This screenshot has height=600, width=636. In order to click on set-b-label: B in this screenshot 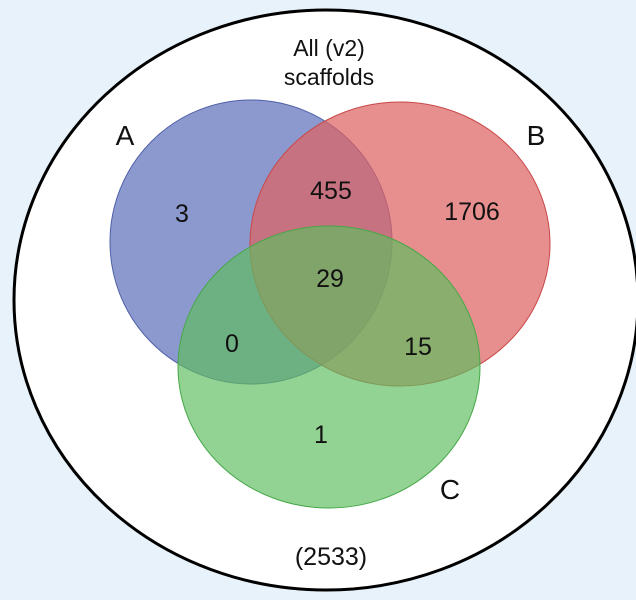, I will do `click(536, 135)`.